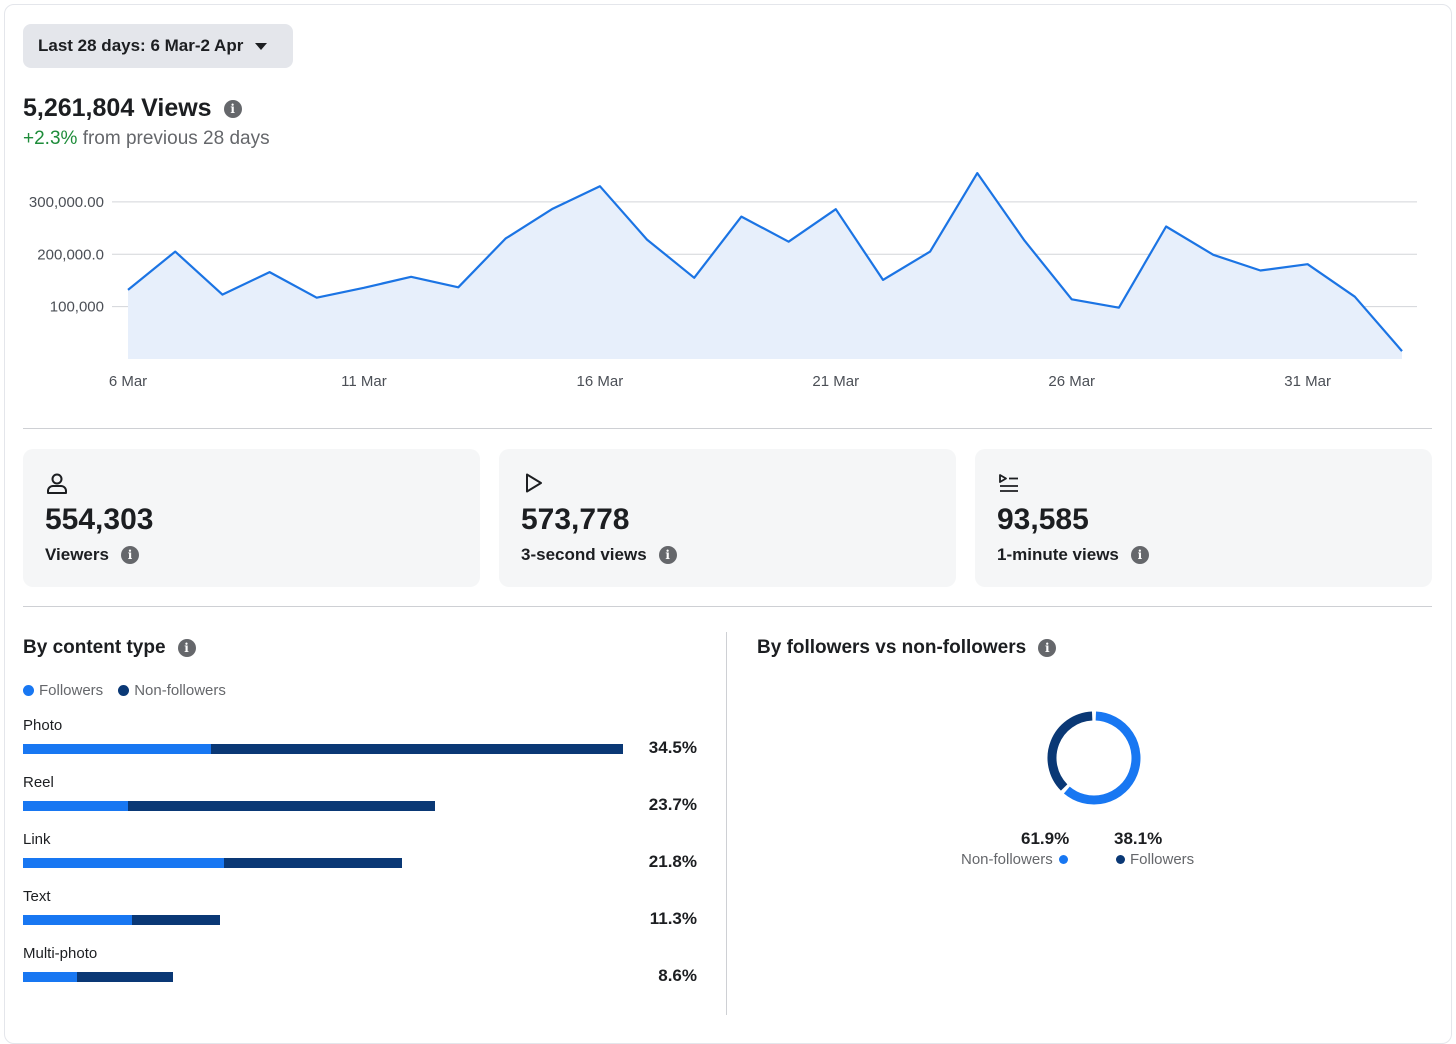 This screenshot has width=1456, height=1044. I want to click on followers-split-title: By followers vs non-followers, so click(892, 647).